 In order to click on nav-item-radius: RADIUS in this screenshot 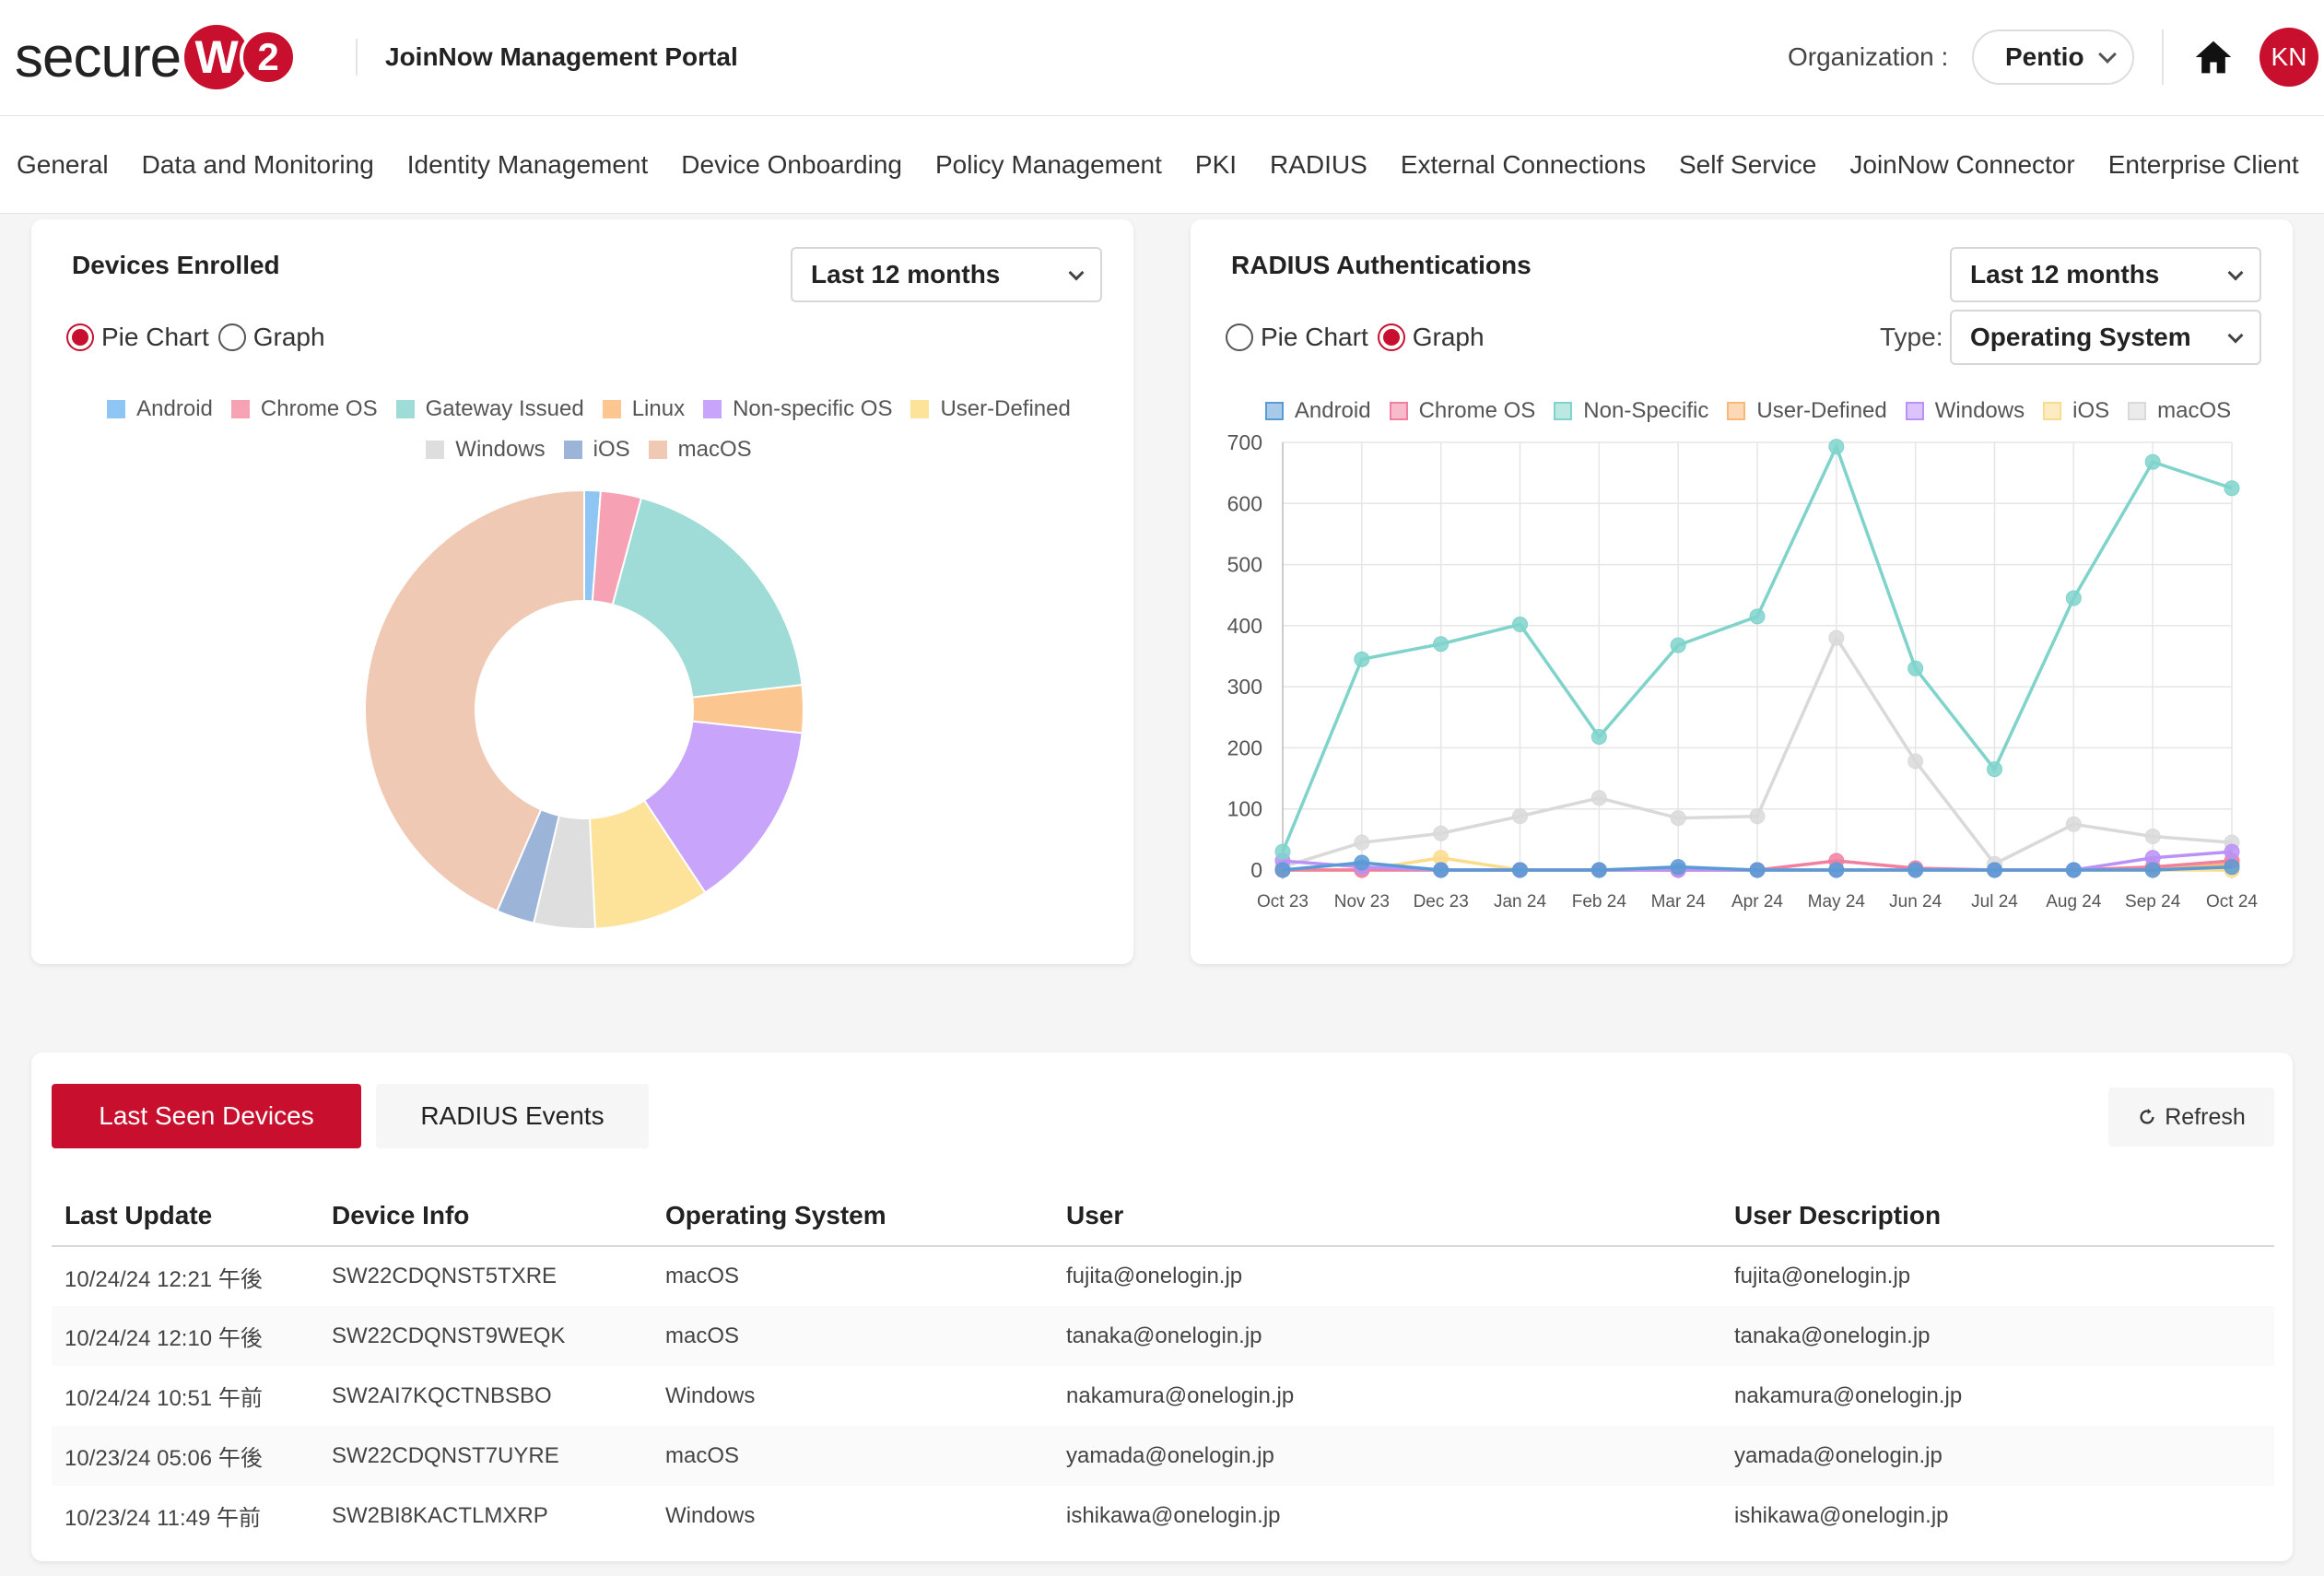, I will do `click(1318, 164)`.